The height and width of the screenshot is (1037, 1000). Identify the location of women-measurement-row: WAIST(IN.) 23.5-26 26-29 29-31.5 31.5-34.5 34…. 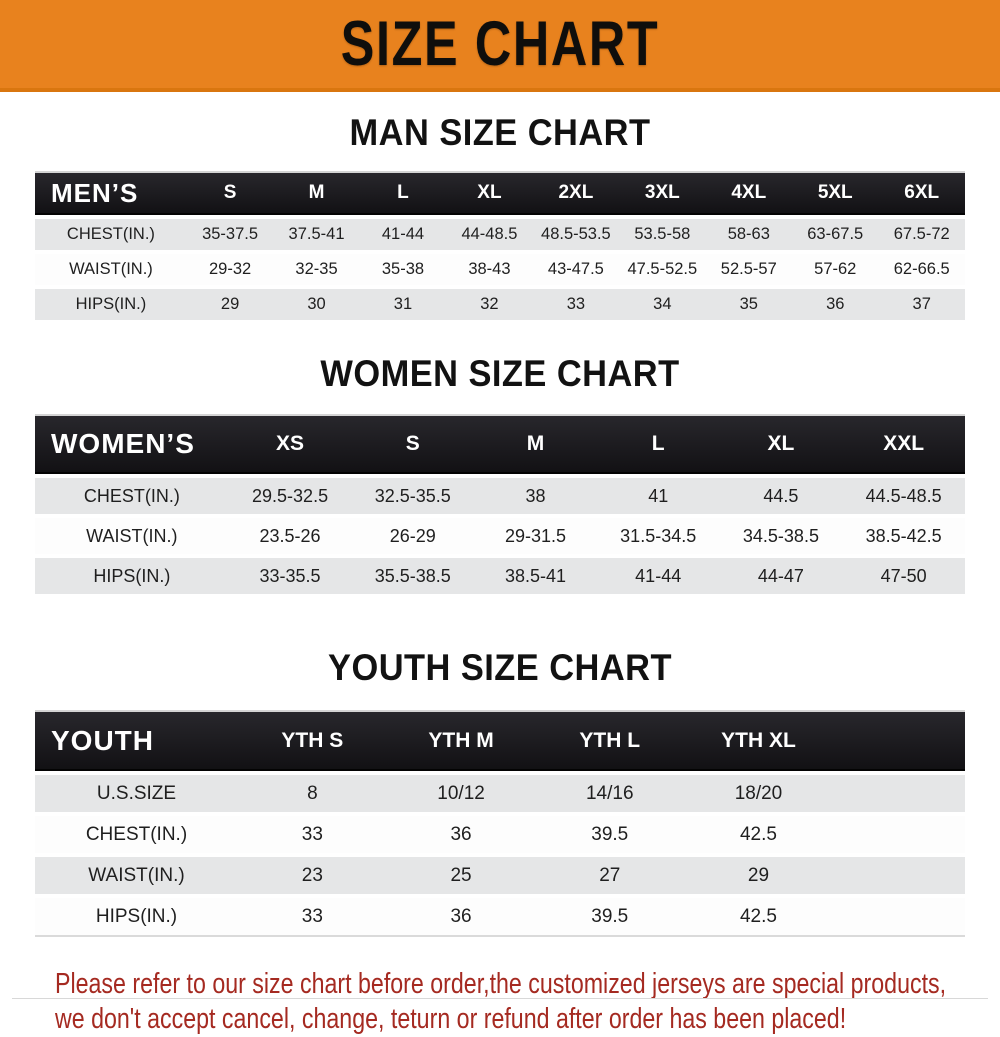
(500, 536).